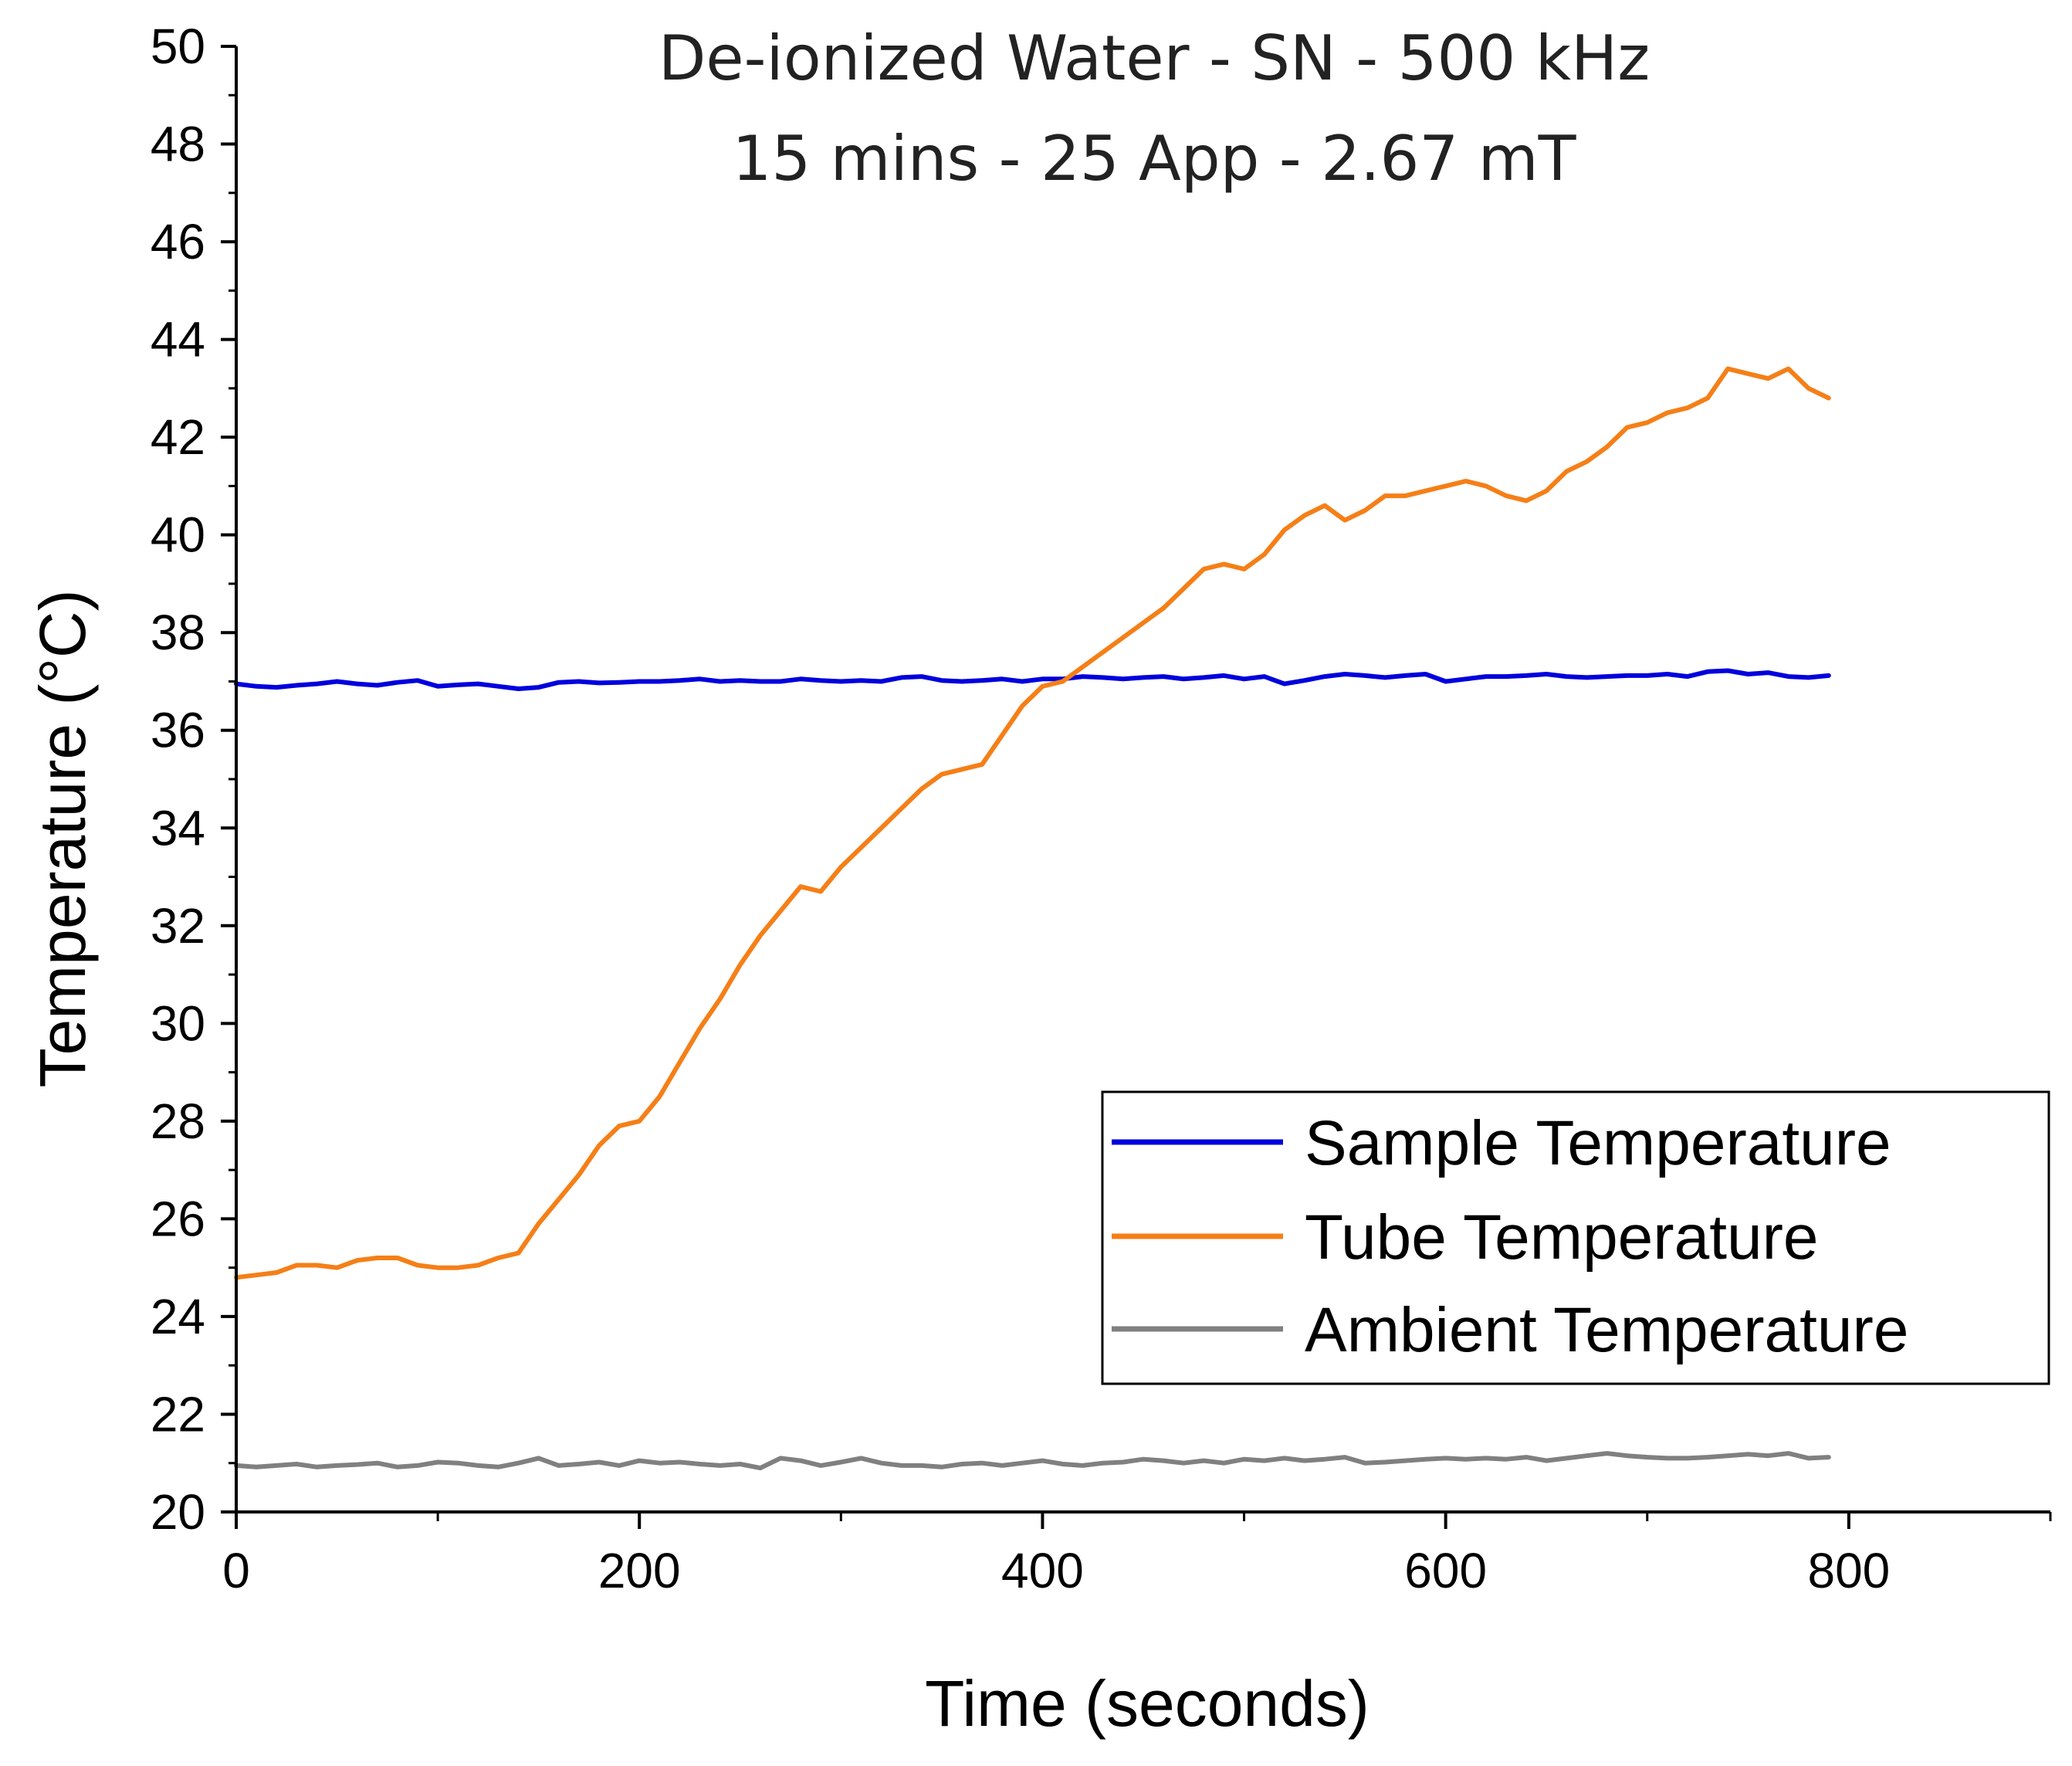 The image size is (2072, 1766). I want to click on y-tick-label: 40, so click(178, 535).